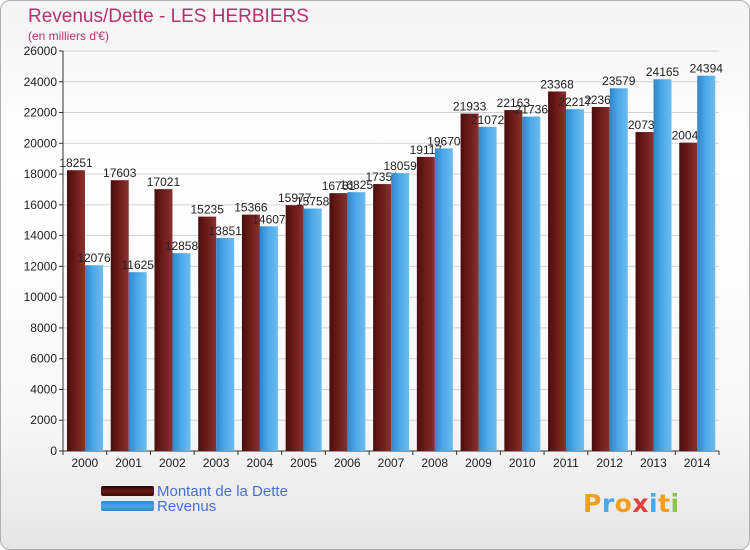 This screenshot has width=750, height=550. What do you see at coordinates (41, 143) in the screenshot?
I see `y-tick-label: 20000` at bounding box center [41, 143].